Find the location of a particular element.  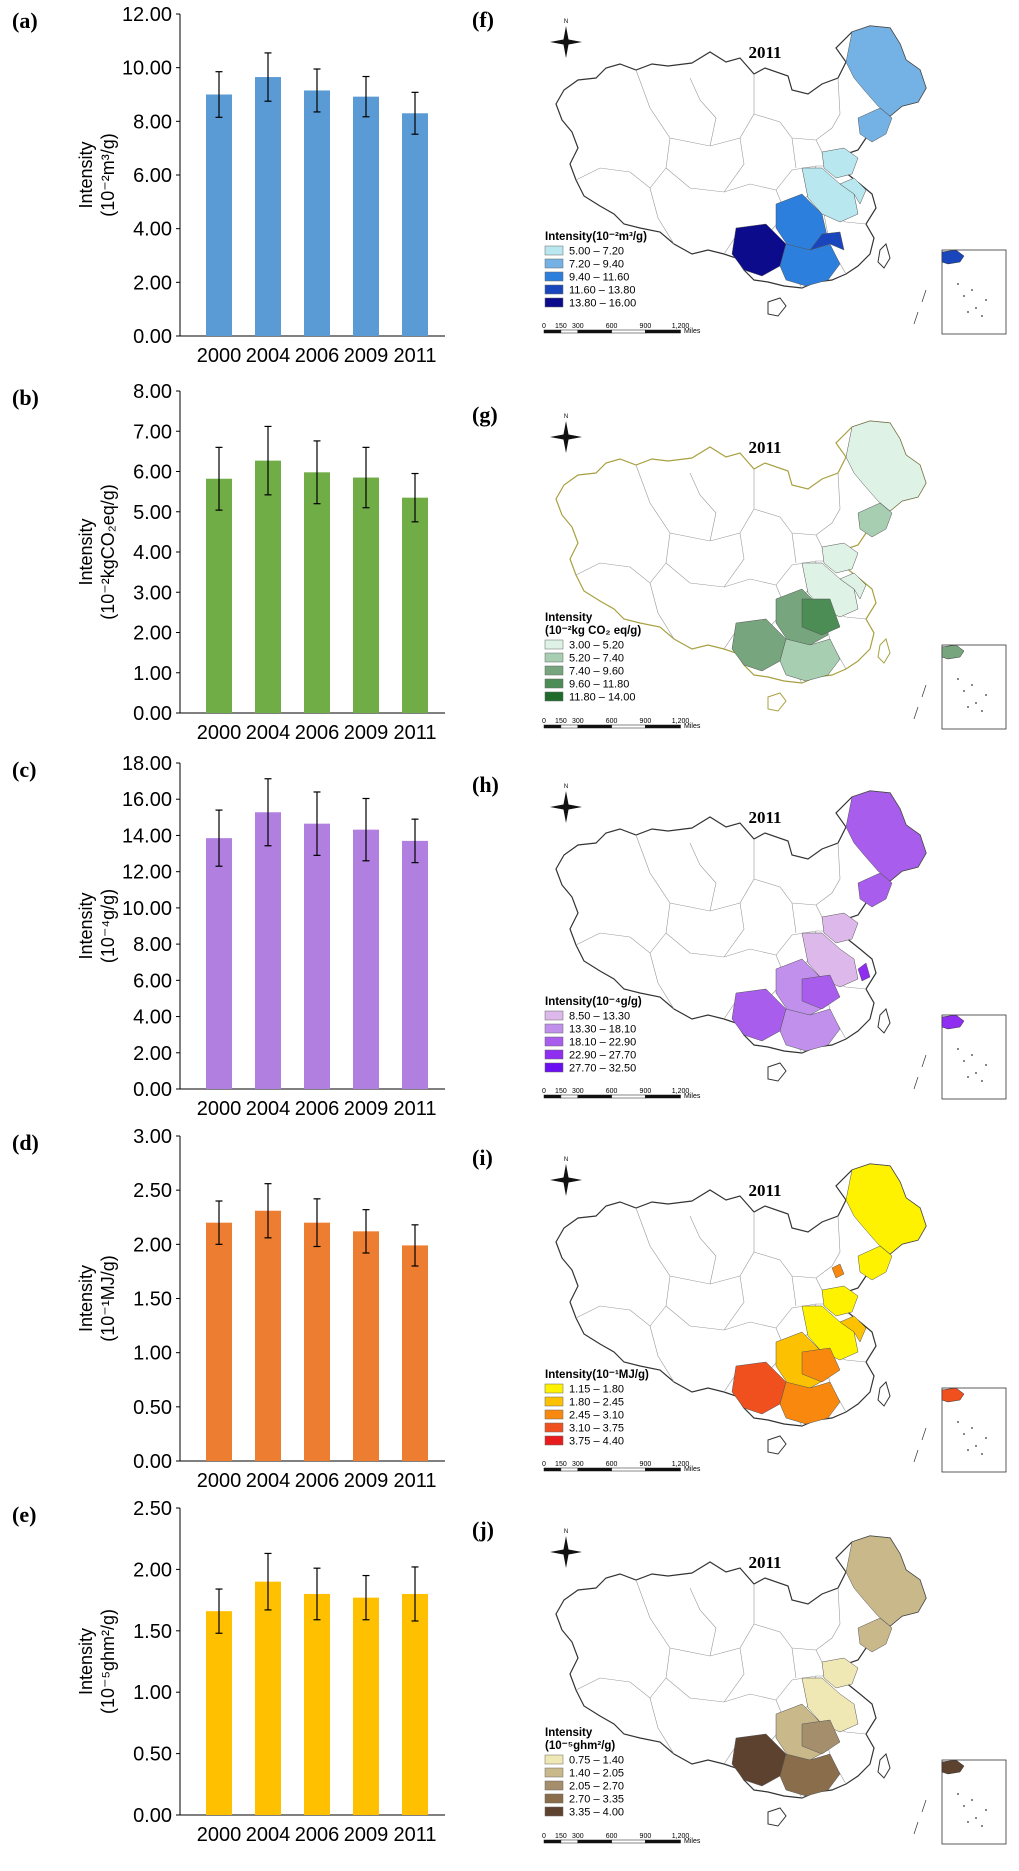

scale-label: 150 is located at coordinates (561, 1091).